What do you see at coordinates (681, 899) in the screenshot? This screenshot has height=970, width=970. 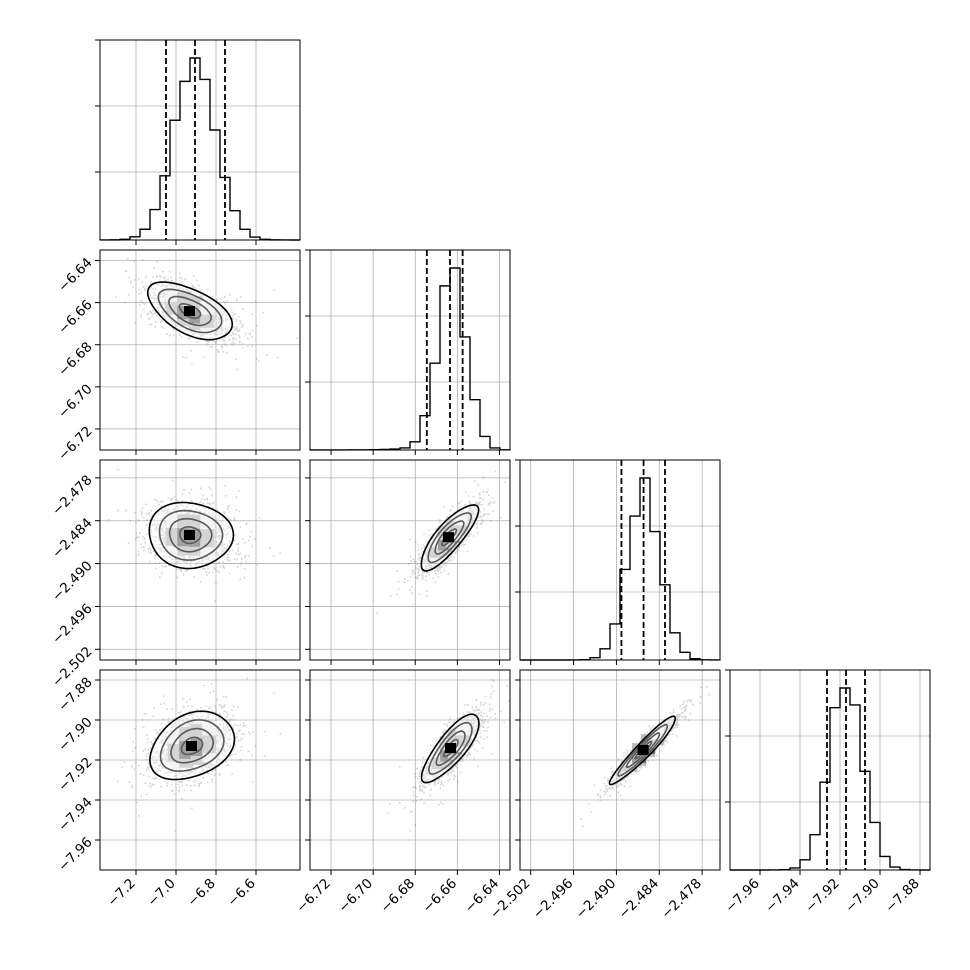 I see `x-tick-label-2-4: −2.478` at bounding box center [681, 899].